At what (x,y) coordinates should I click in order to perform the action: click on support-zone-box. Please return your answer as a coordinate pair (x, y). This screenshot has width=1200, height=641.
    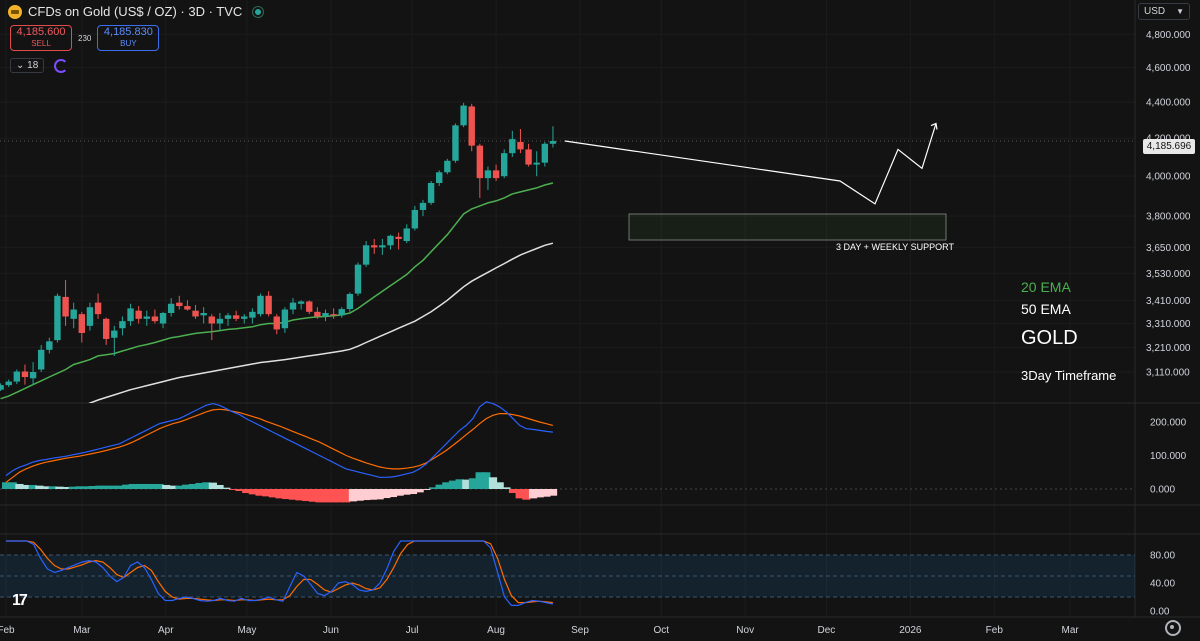
    Looking at the image, I should click on (787, 227).